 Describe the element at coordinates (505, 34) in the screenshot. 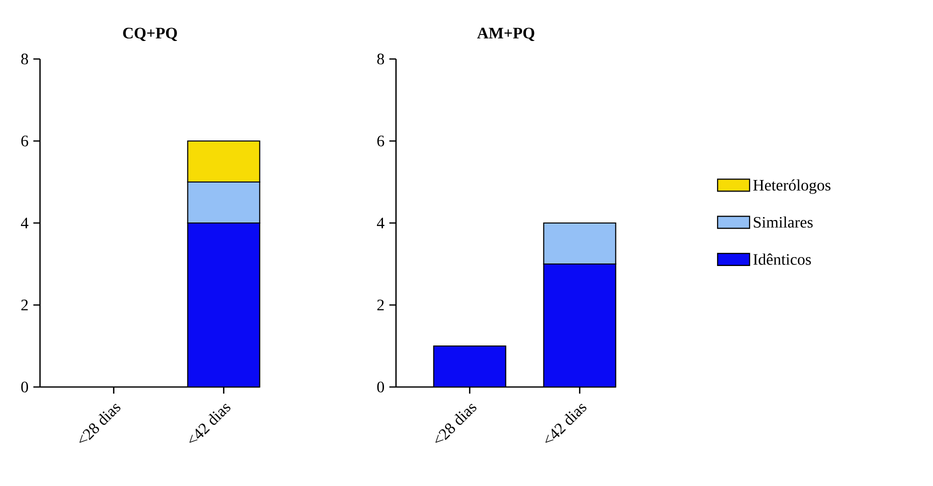

I see `chart-title: AM+PQ` at that location.